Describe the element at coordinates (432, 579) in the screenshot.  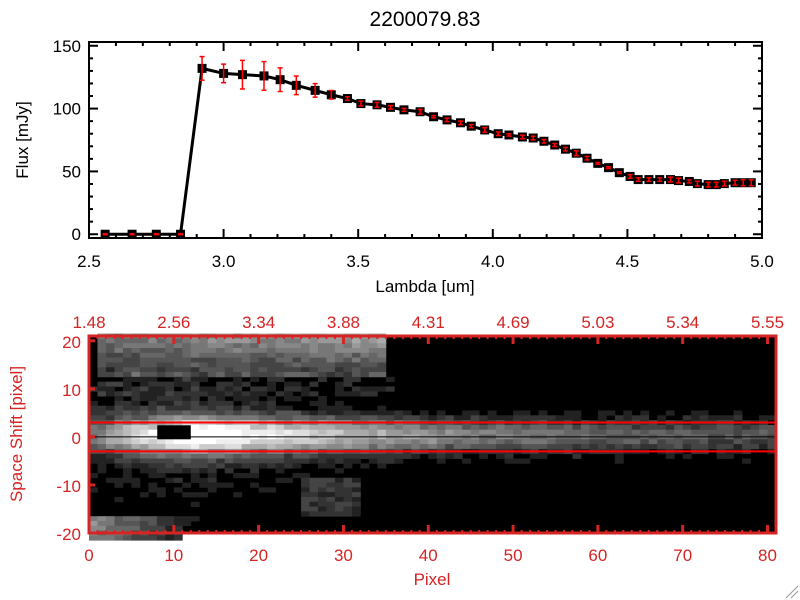
I see `image-x-axis-label: Pixel` at that location.